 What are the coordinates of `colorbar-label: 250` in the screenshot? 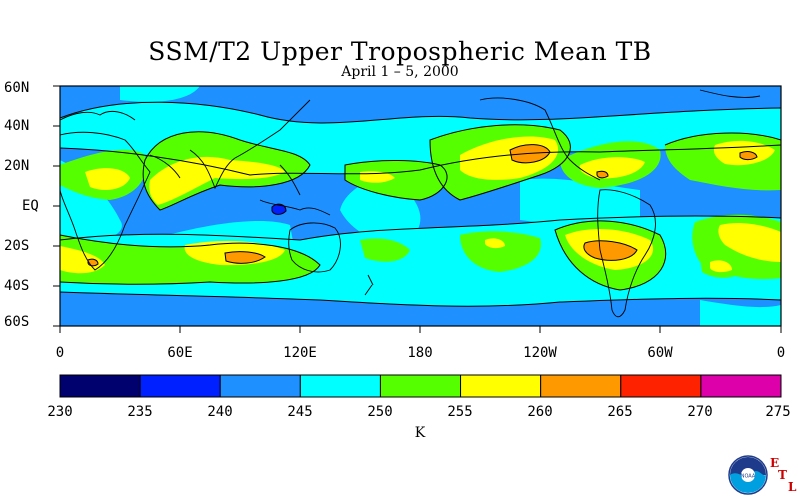 It's located at (380, 412).